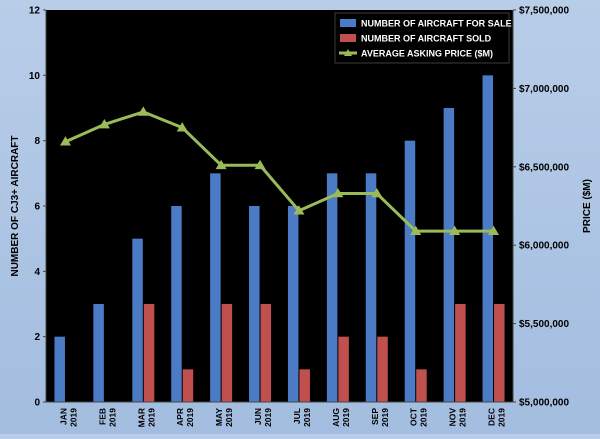  What do you see at coordinates (302, 417) in the screenshot?
I see `category-label-6: JUL2019` at bounding box center [302, 417].